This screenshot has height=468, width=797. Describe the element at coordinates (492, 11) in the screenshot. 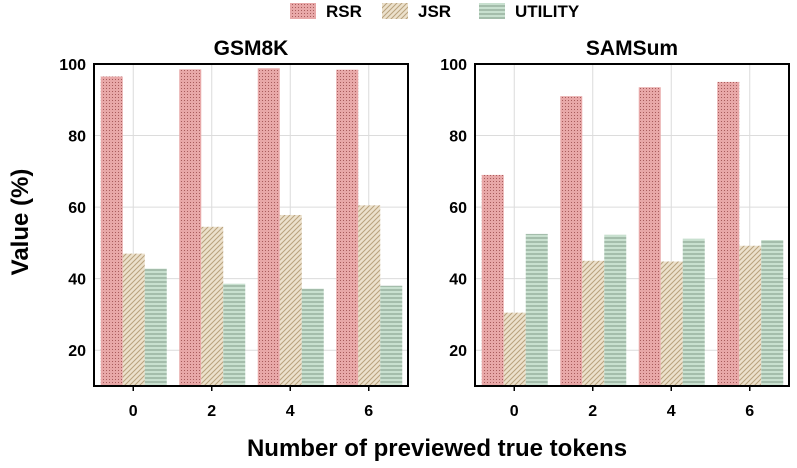

I see `legend-swatch-utility` at that location.